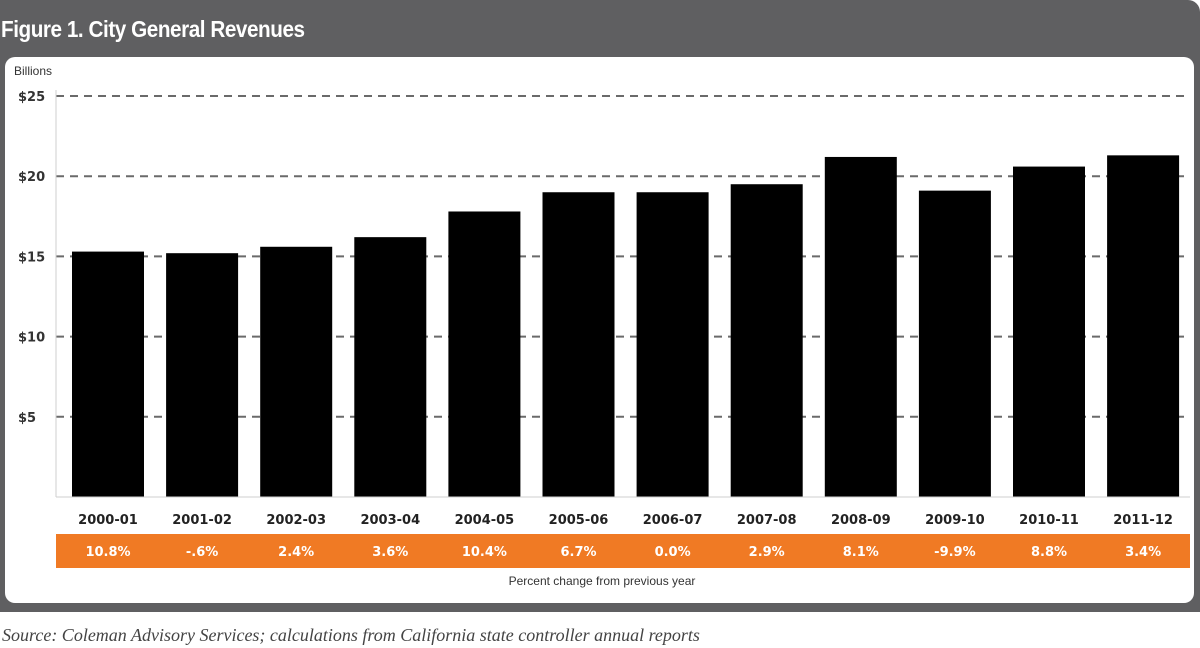 The width and height of the screenshot is (1200, 648). Describe the element at coordinates (31, 97) in the screenshot. I see `y-tick-label: $25` at that location.